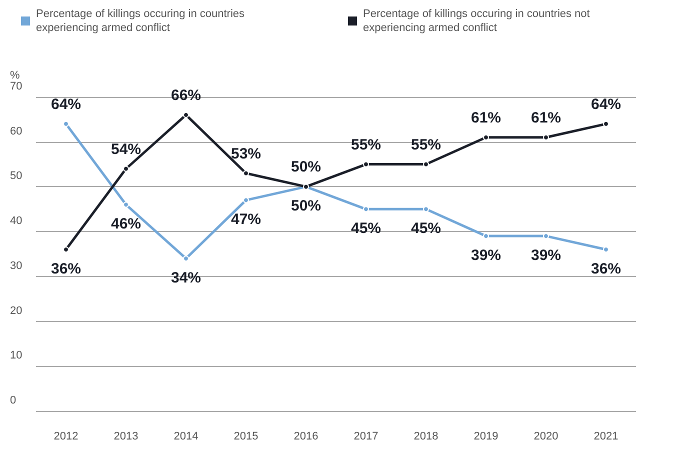 The image size is (685, 451). What do you see at coordinates (606, 436) in the screenshot?
I see `x-tick-label: 2021` at bounding box center [606, 436].